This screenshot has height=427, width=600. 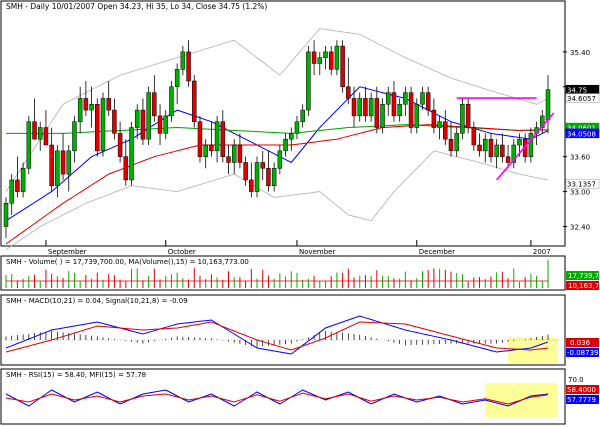 What do you see at coordinates (576, 380) in the screenshot?
I see `rsi-badge-top: 70.0` at bounding box center [576, 380].